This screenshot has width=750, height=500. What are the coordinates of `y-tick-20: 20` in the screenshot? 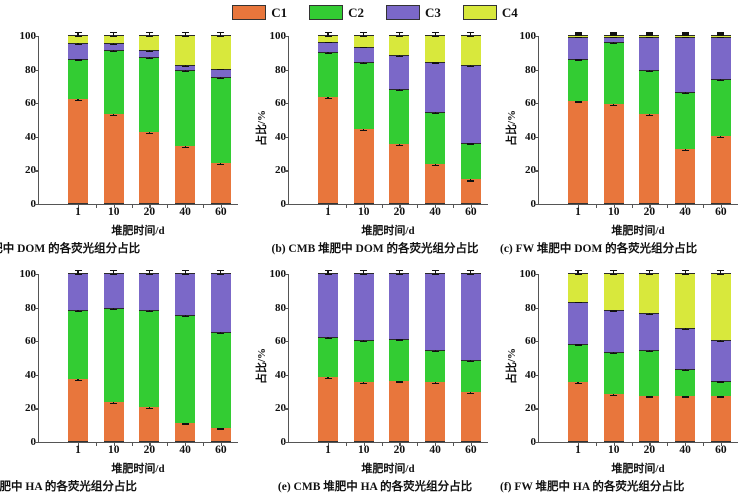 It's located at (530, 408).